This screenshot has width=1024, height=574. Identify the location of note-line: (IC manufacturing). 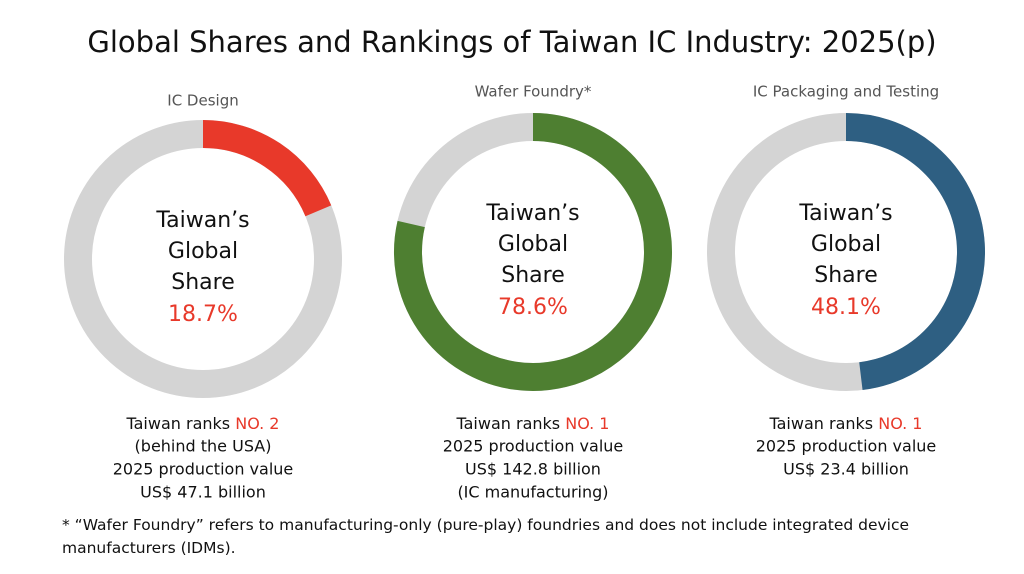
(532, 492).